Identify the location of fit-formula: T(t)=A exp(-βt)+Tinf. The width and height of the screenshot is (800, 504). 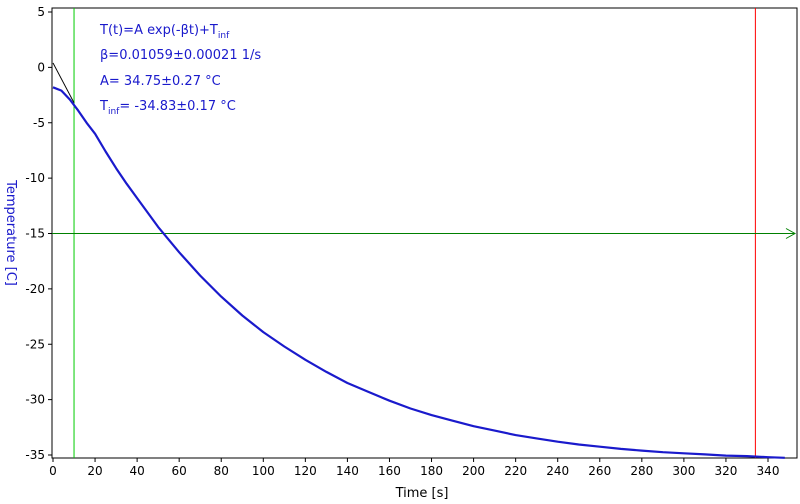
(164, 32).